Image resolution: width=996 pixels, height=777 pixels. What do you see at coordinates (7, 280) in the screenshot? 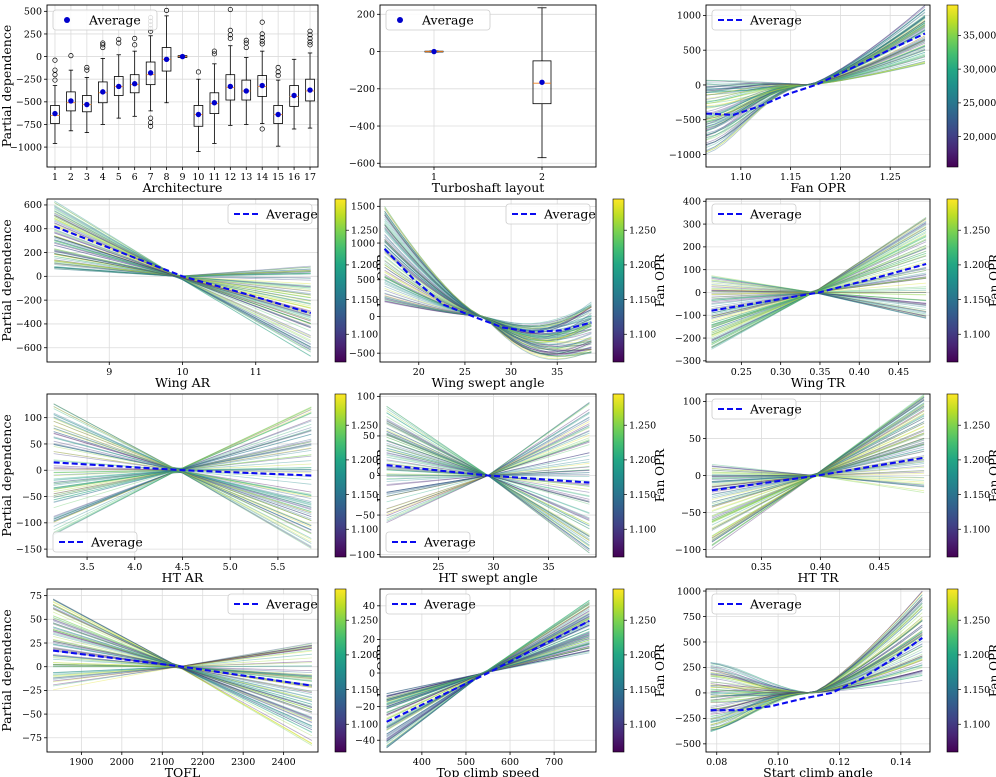
I see `y-axis-label: Partial dependence` at bounding box center [7, 280].